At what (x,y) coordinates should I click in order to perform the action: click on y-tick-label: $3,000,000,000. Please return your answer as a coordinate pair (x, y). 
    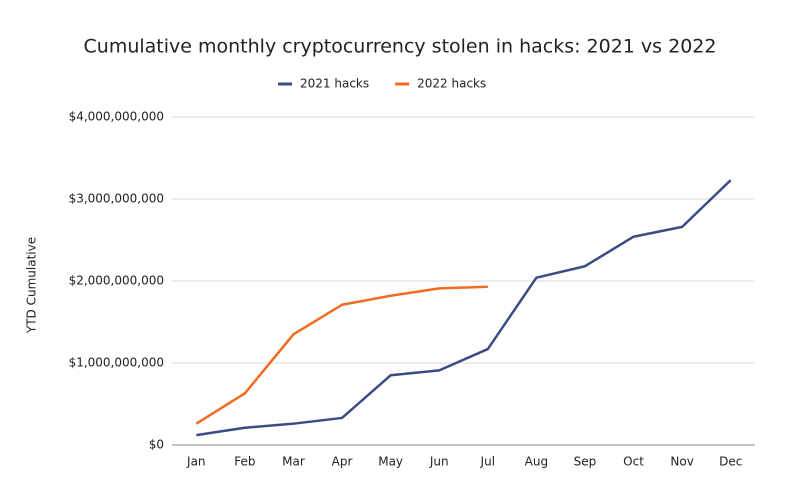
    Looking at the image, I should click on (116, 199).